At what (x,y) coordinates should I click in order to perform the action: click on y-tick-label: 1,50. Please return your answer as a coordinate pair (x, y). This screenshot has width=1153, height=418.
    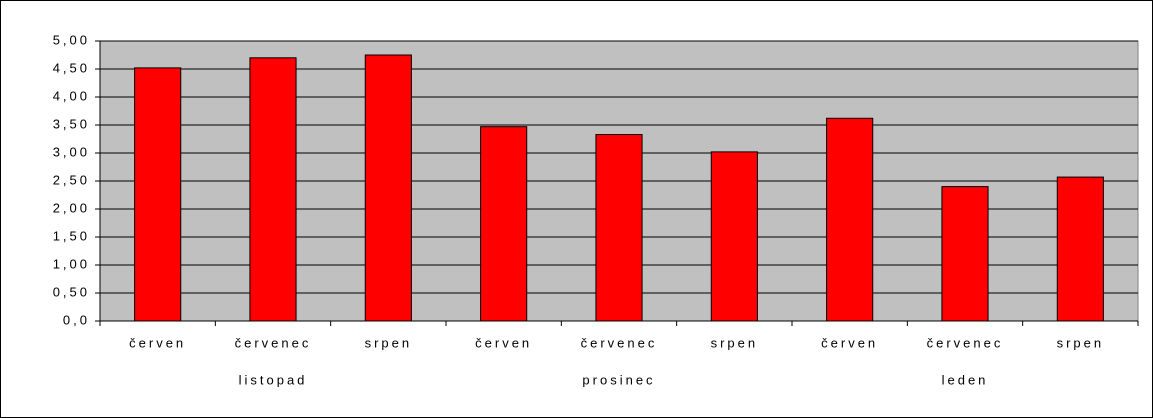
    Looking at the image, I should click on (71, 235).